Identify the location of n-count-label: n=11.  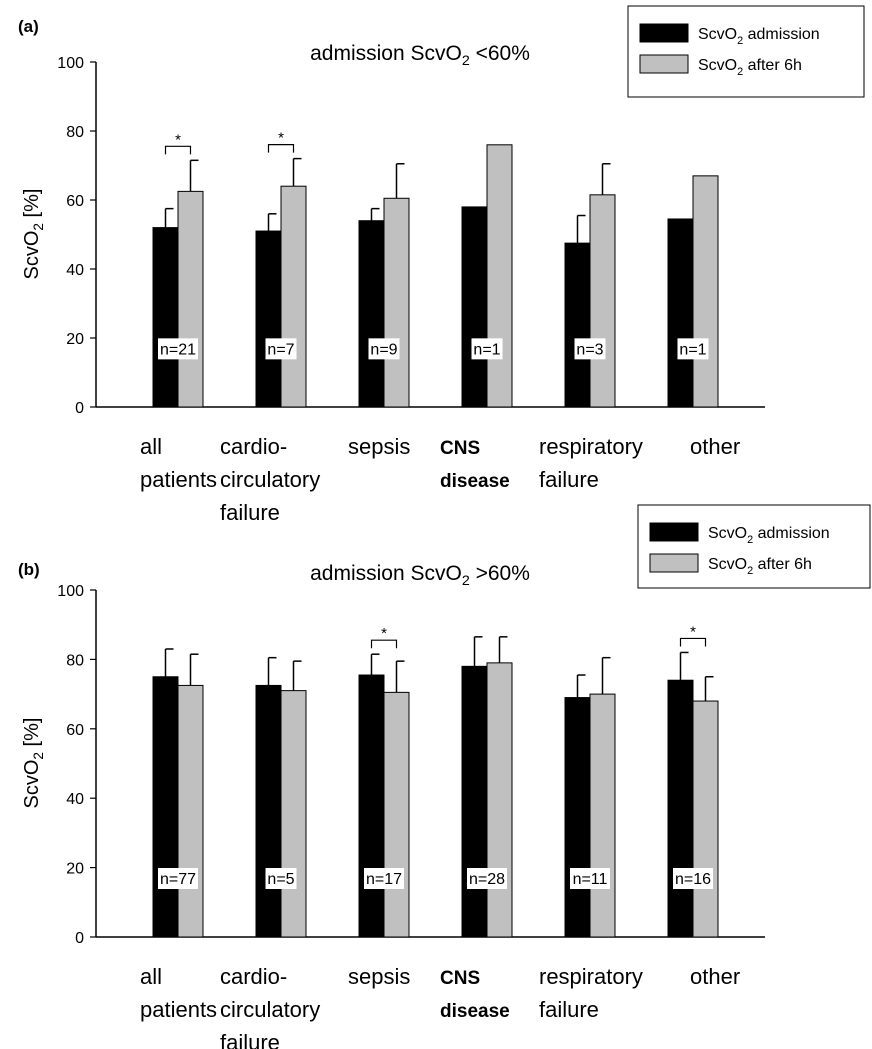
(590, 879).